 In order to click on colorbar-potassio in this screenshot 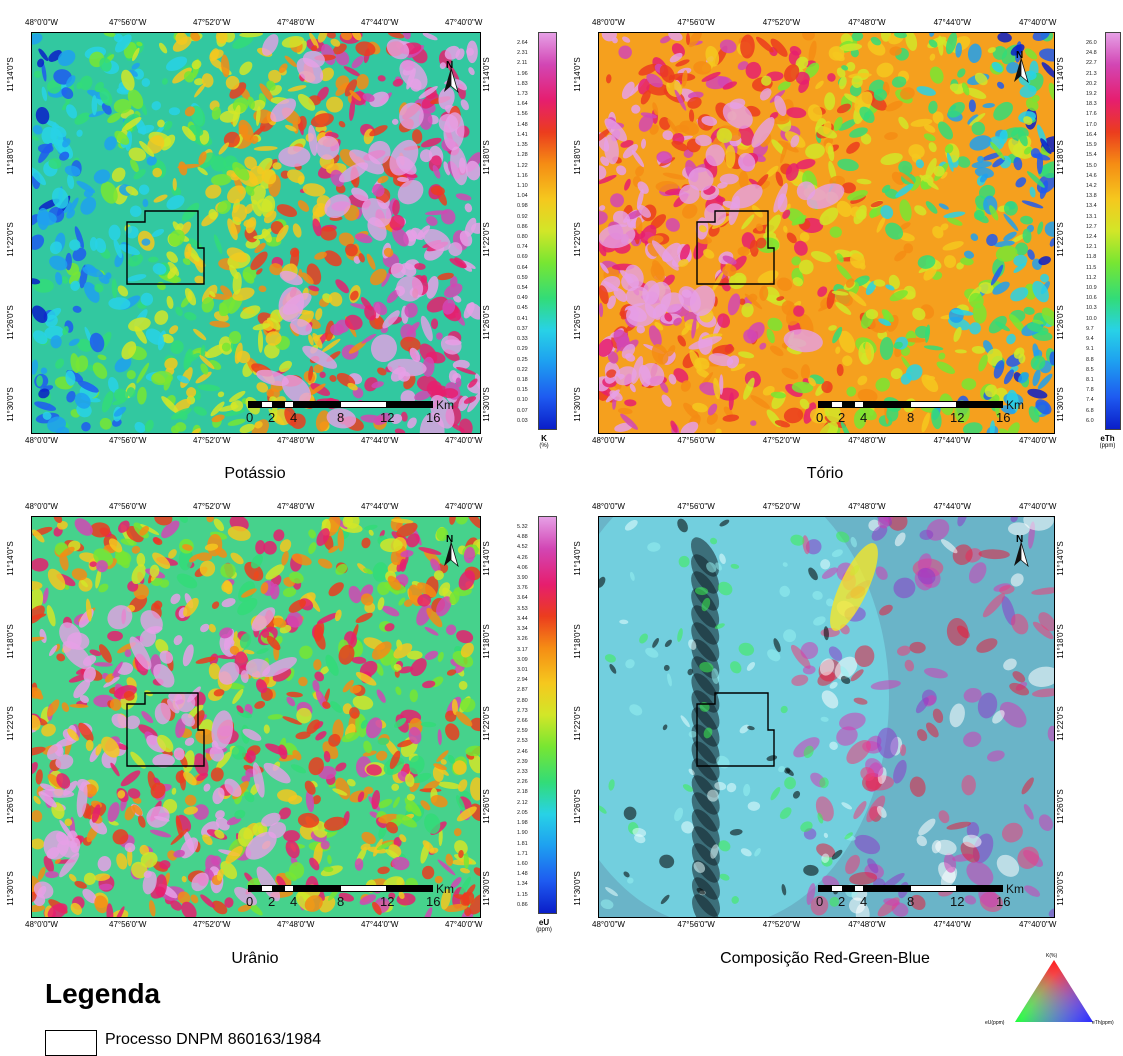, I will do `click(547, 231)`.